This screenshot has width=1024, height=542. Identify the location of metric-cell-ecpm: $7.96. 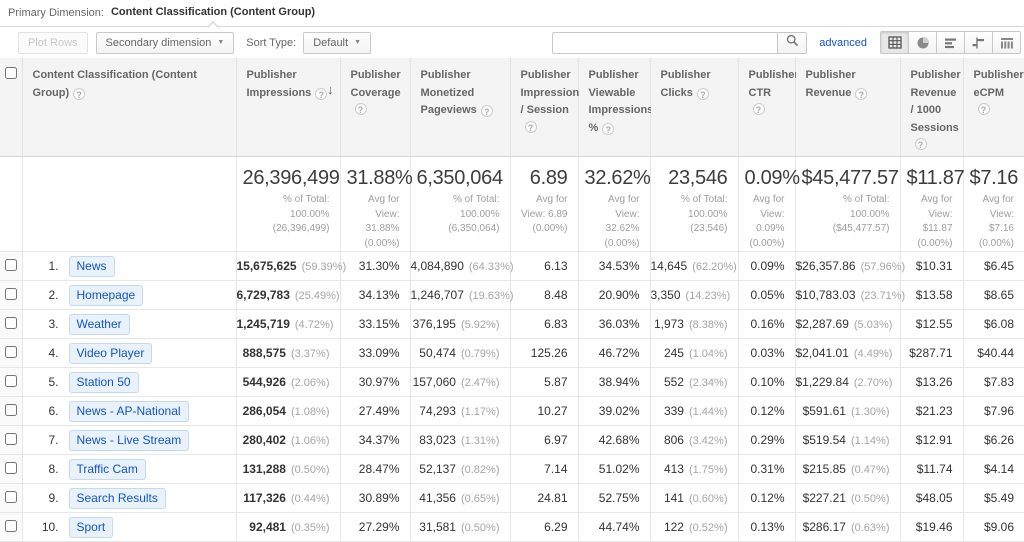
(993, 411).